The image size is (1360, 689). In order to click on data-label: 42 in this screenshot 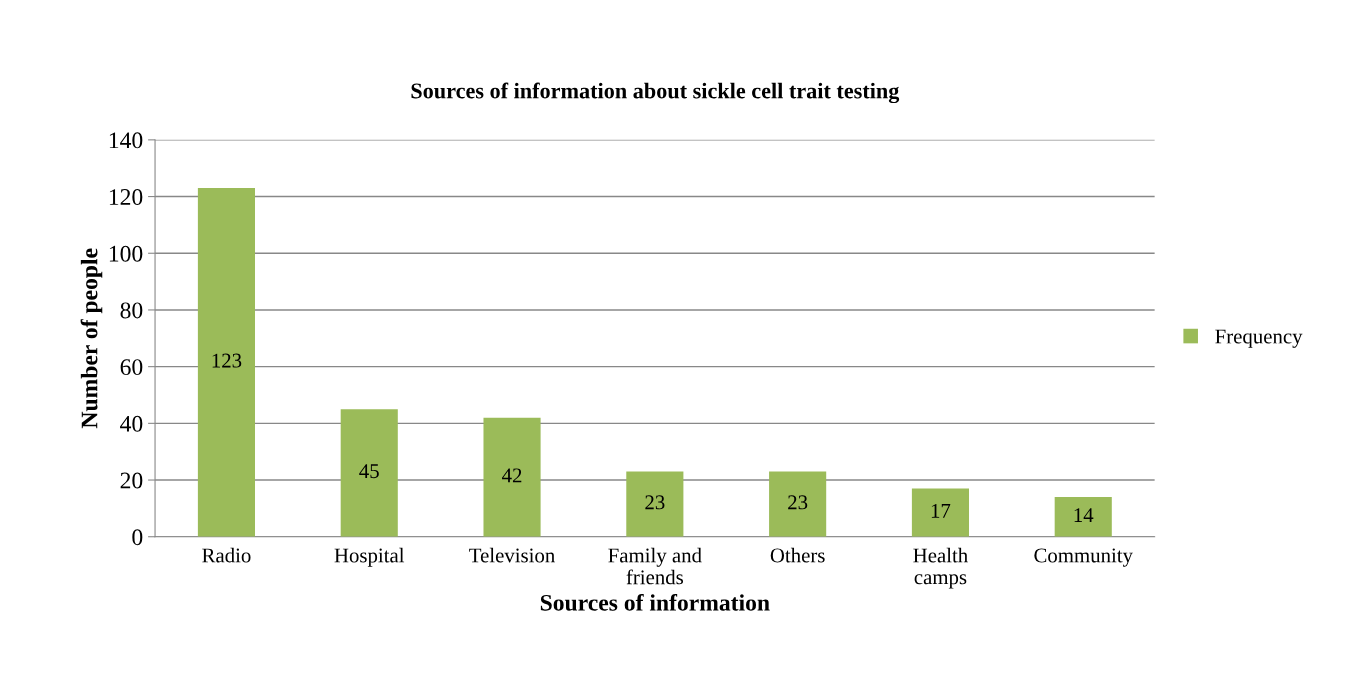, I will do `click(512, 475)`.